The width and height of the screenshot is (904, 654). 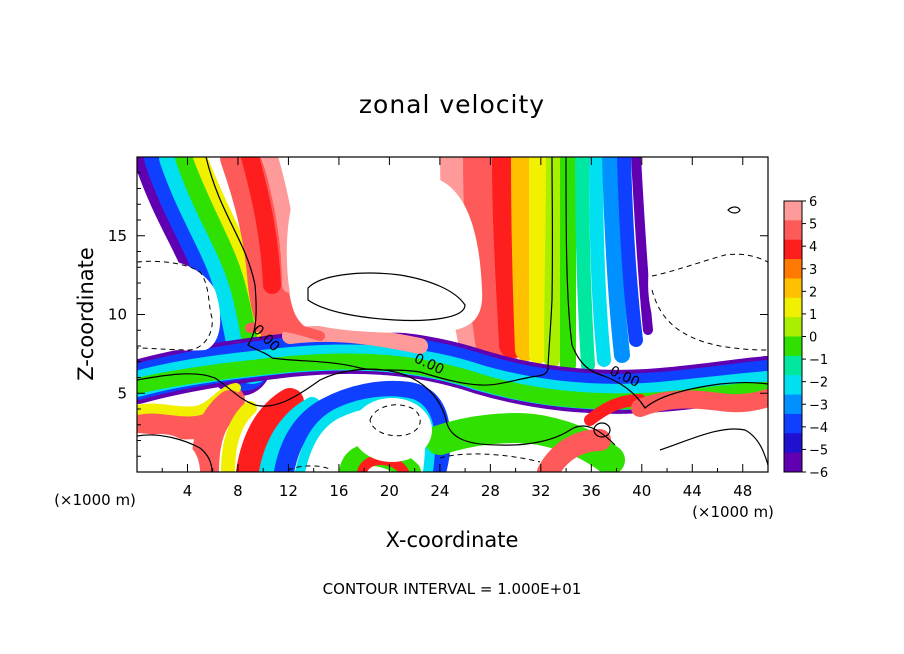 What do you see at coordinates (439, 491) in the screenshot?
I see `x-tick-label: 24` at bounding box center [439, 491].